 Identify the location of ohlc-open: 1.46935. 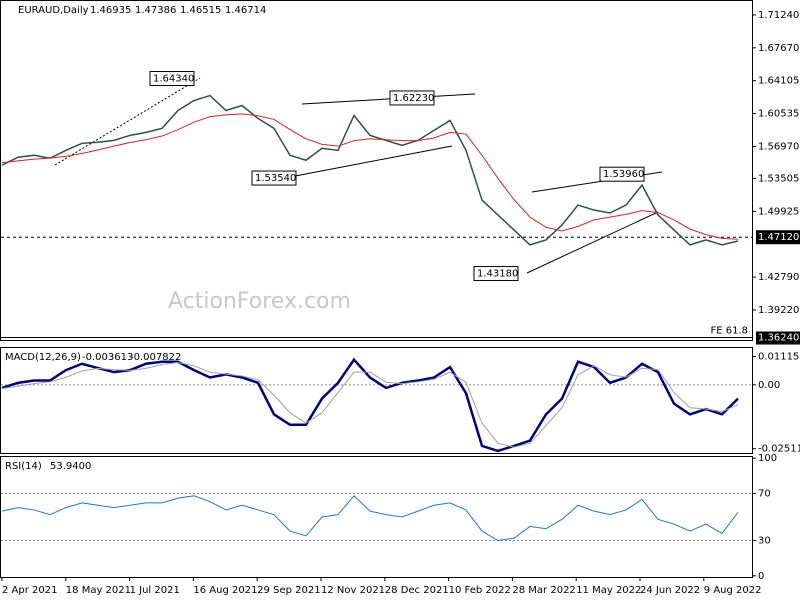
(110, 10).